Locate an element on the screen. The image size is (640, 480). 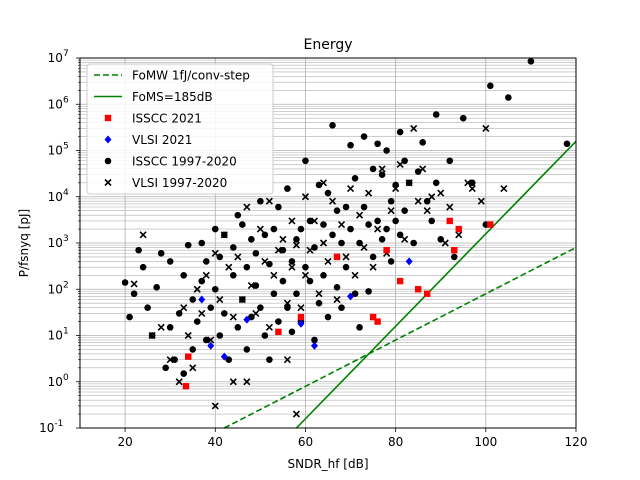
y-tick-label: 10⁷ is located at coordinates (58, 57).